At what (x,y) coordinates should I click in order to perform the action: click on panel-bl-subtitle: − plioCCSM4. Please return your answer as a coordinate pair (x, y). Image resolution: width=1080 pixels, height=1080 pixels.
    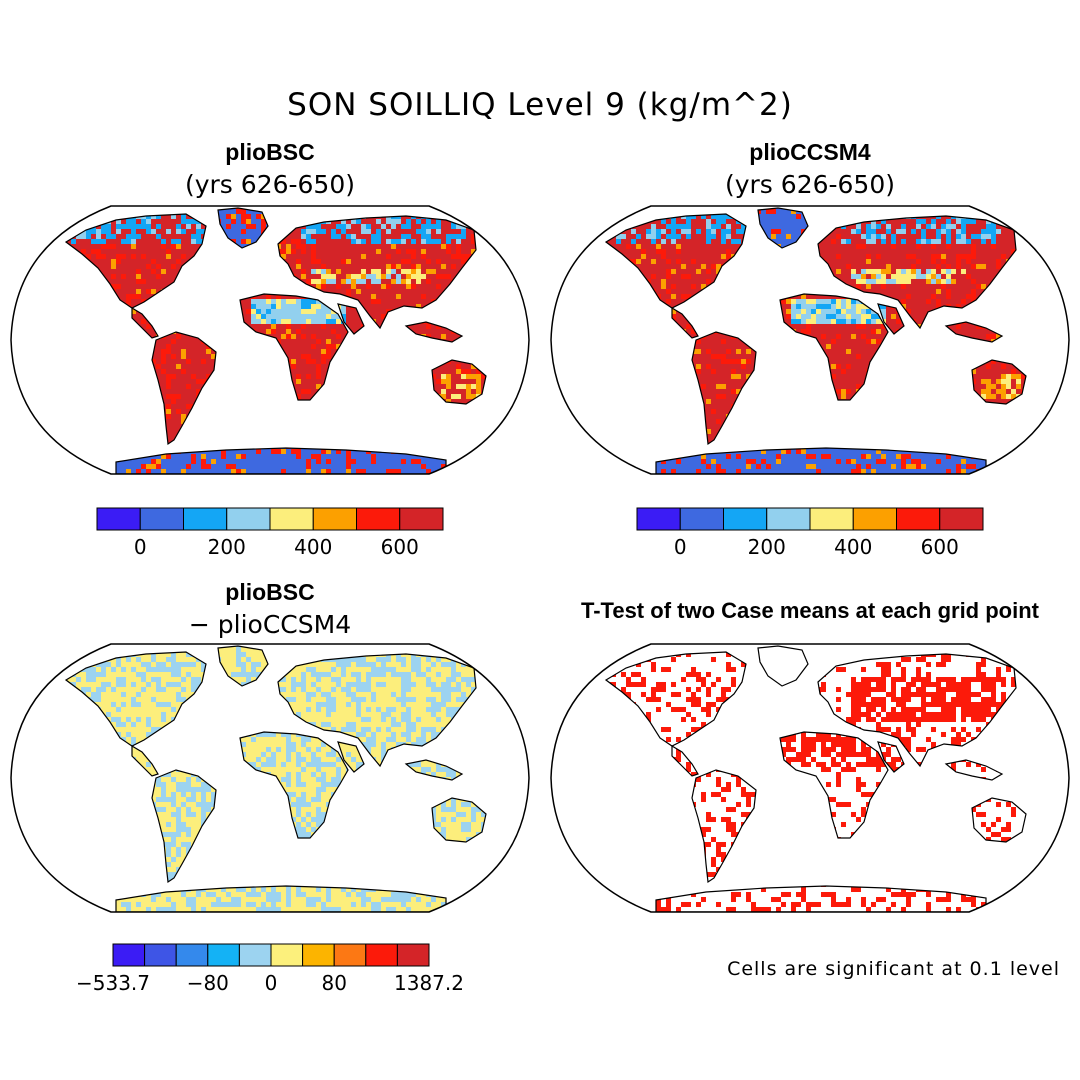
    Looking at the image, I should click on (270, 624).